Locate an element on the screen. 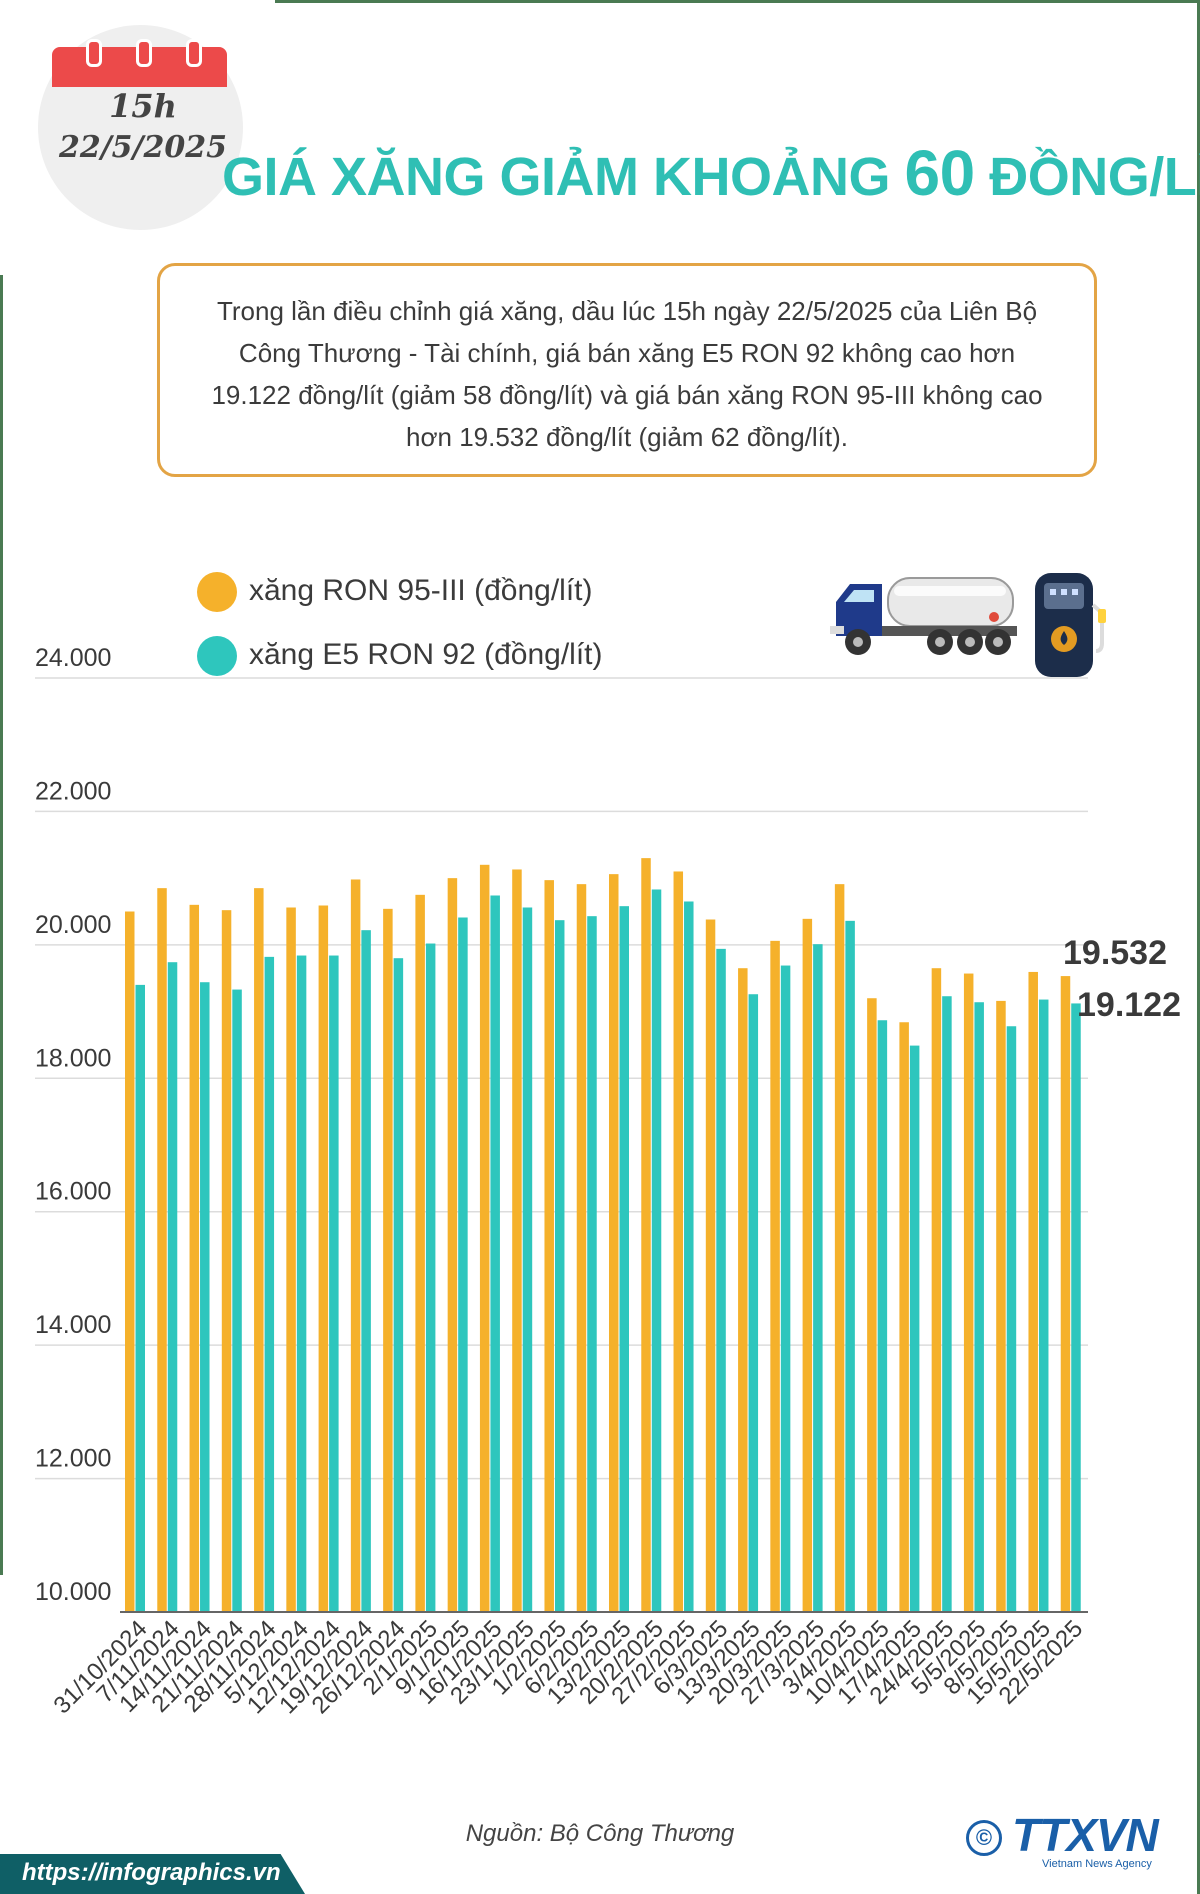 The height and width of the screenshot is (1894, 1200). y-tick-label: 24.000 is located at coordinates (73, 658).